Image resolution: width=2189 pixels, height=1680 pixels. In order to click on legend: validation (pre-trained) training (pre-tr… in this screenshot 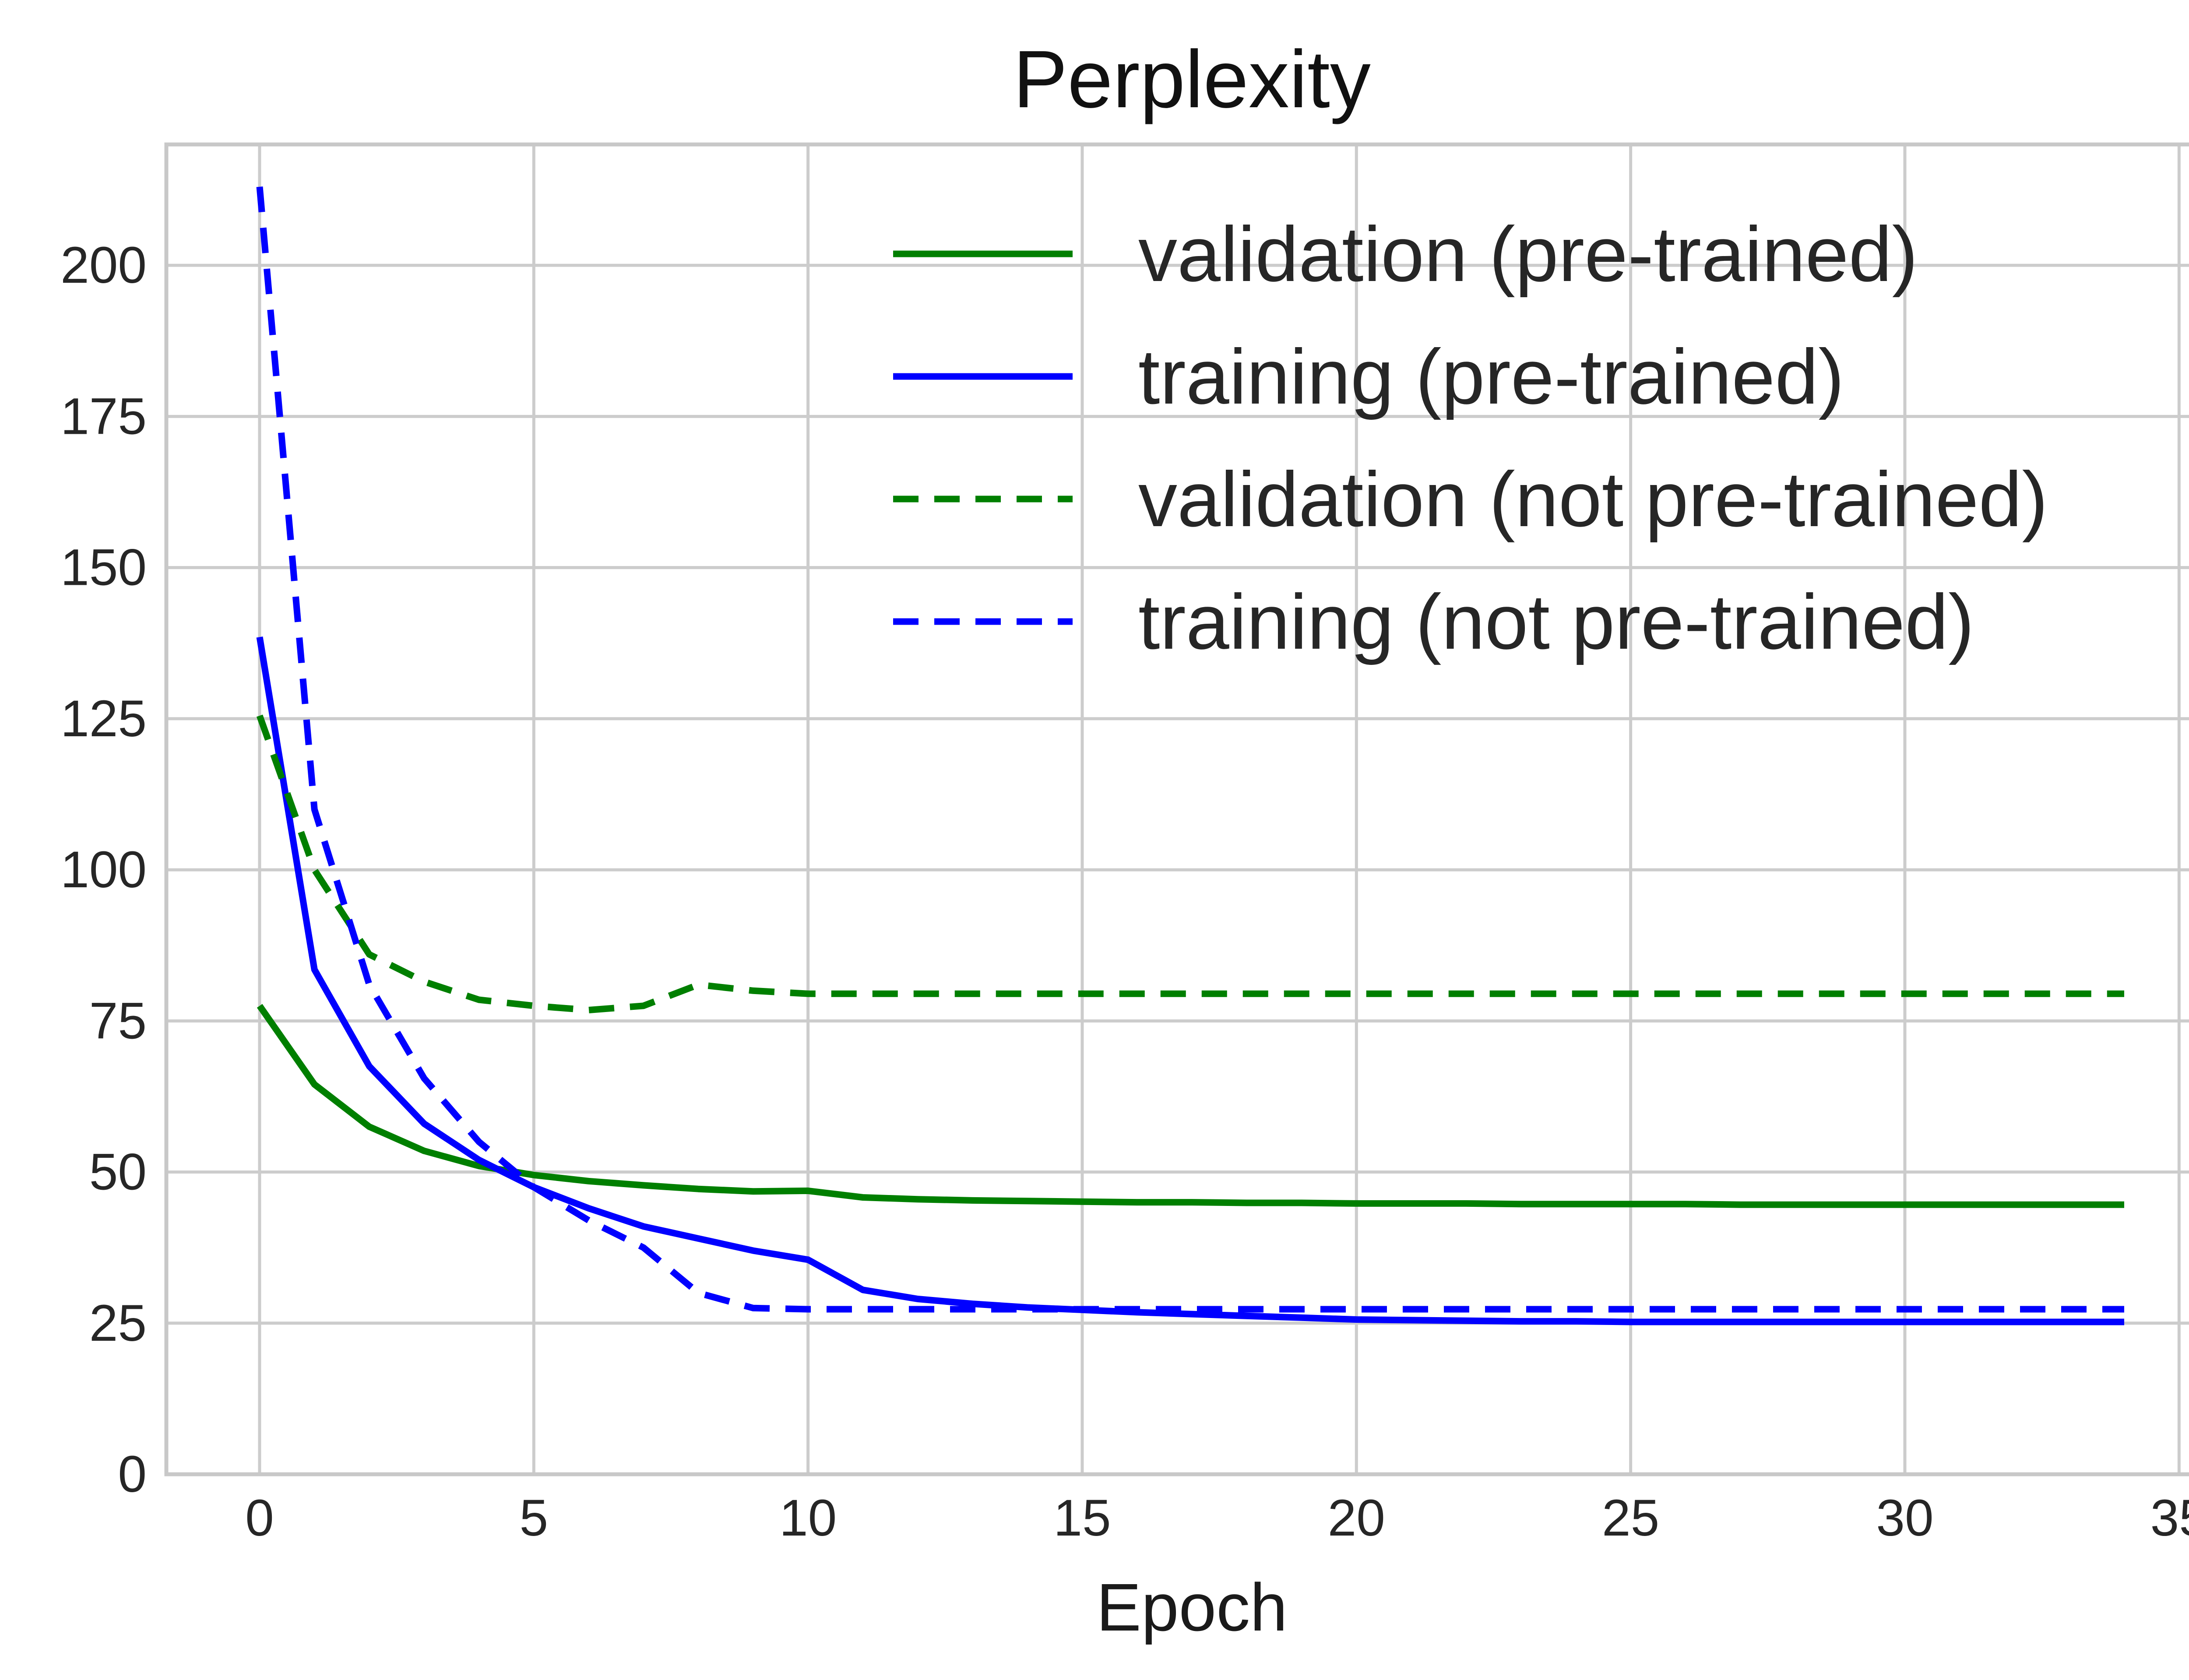, I will do `click(1471, 438)`.